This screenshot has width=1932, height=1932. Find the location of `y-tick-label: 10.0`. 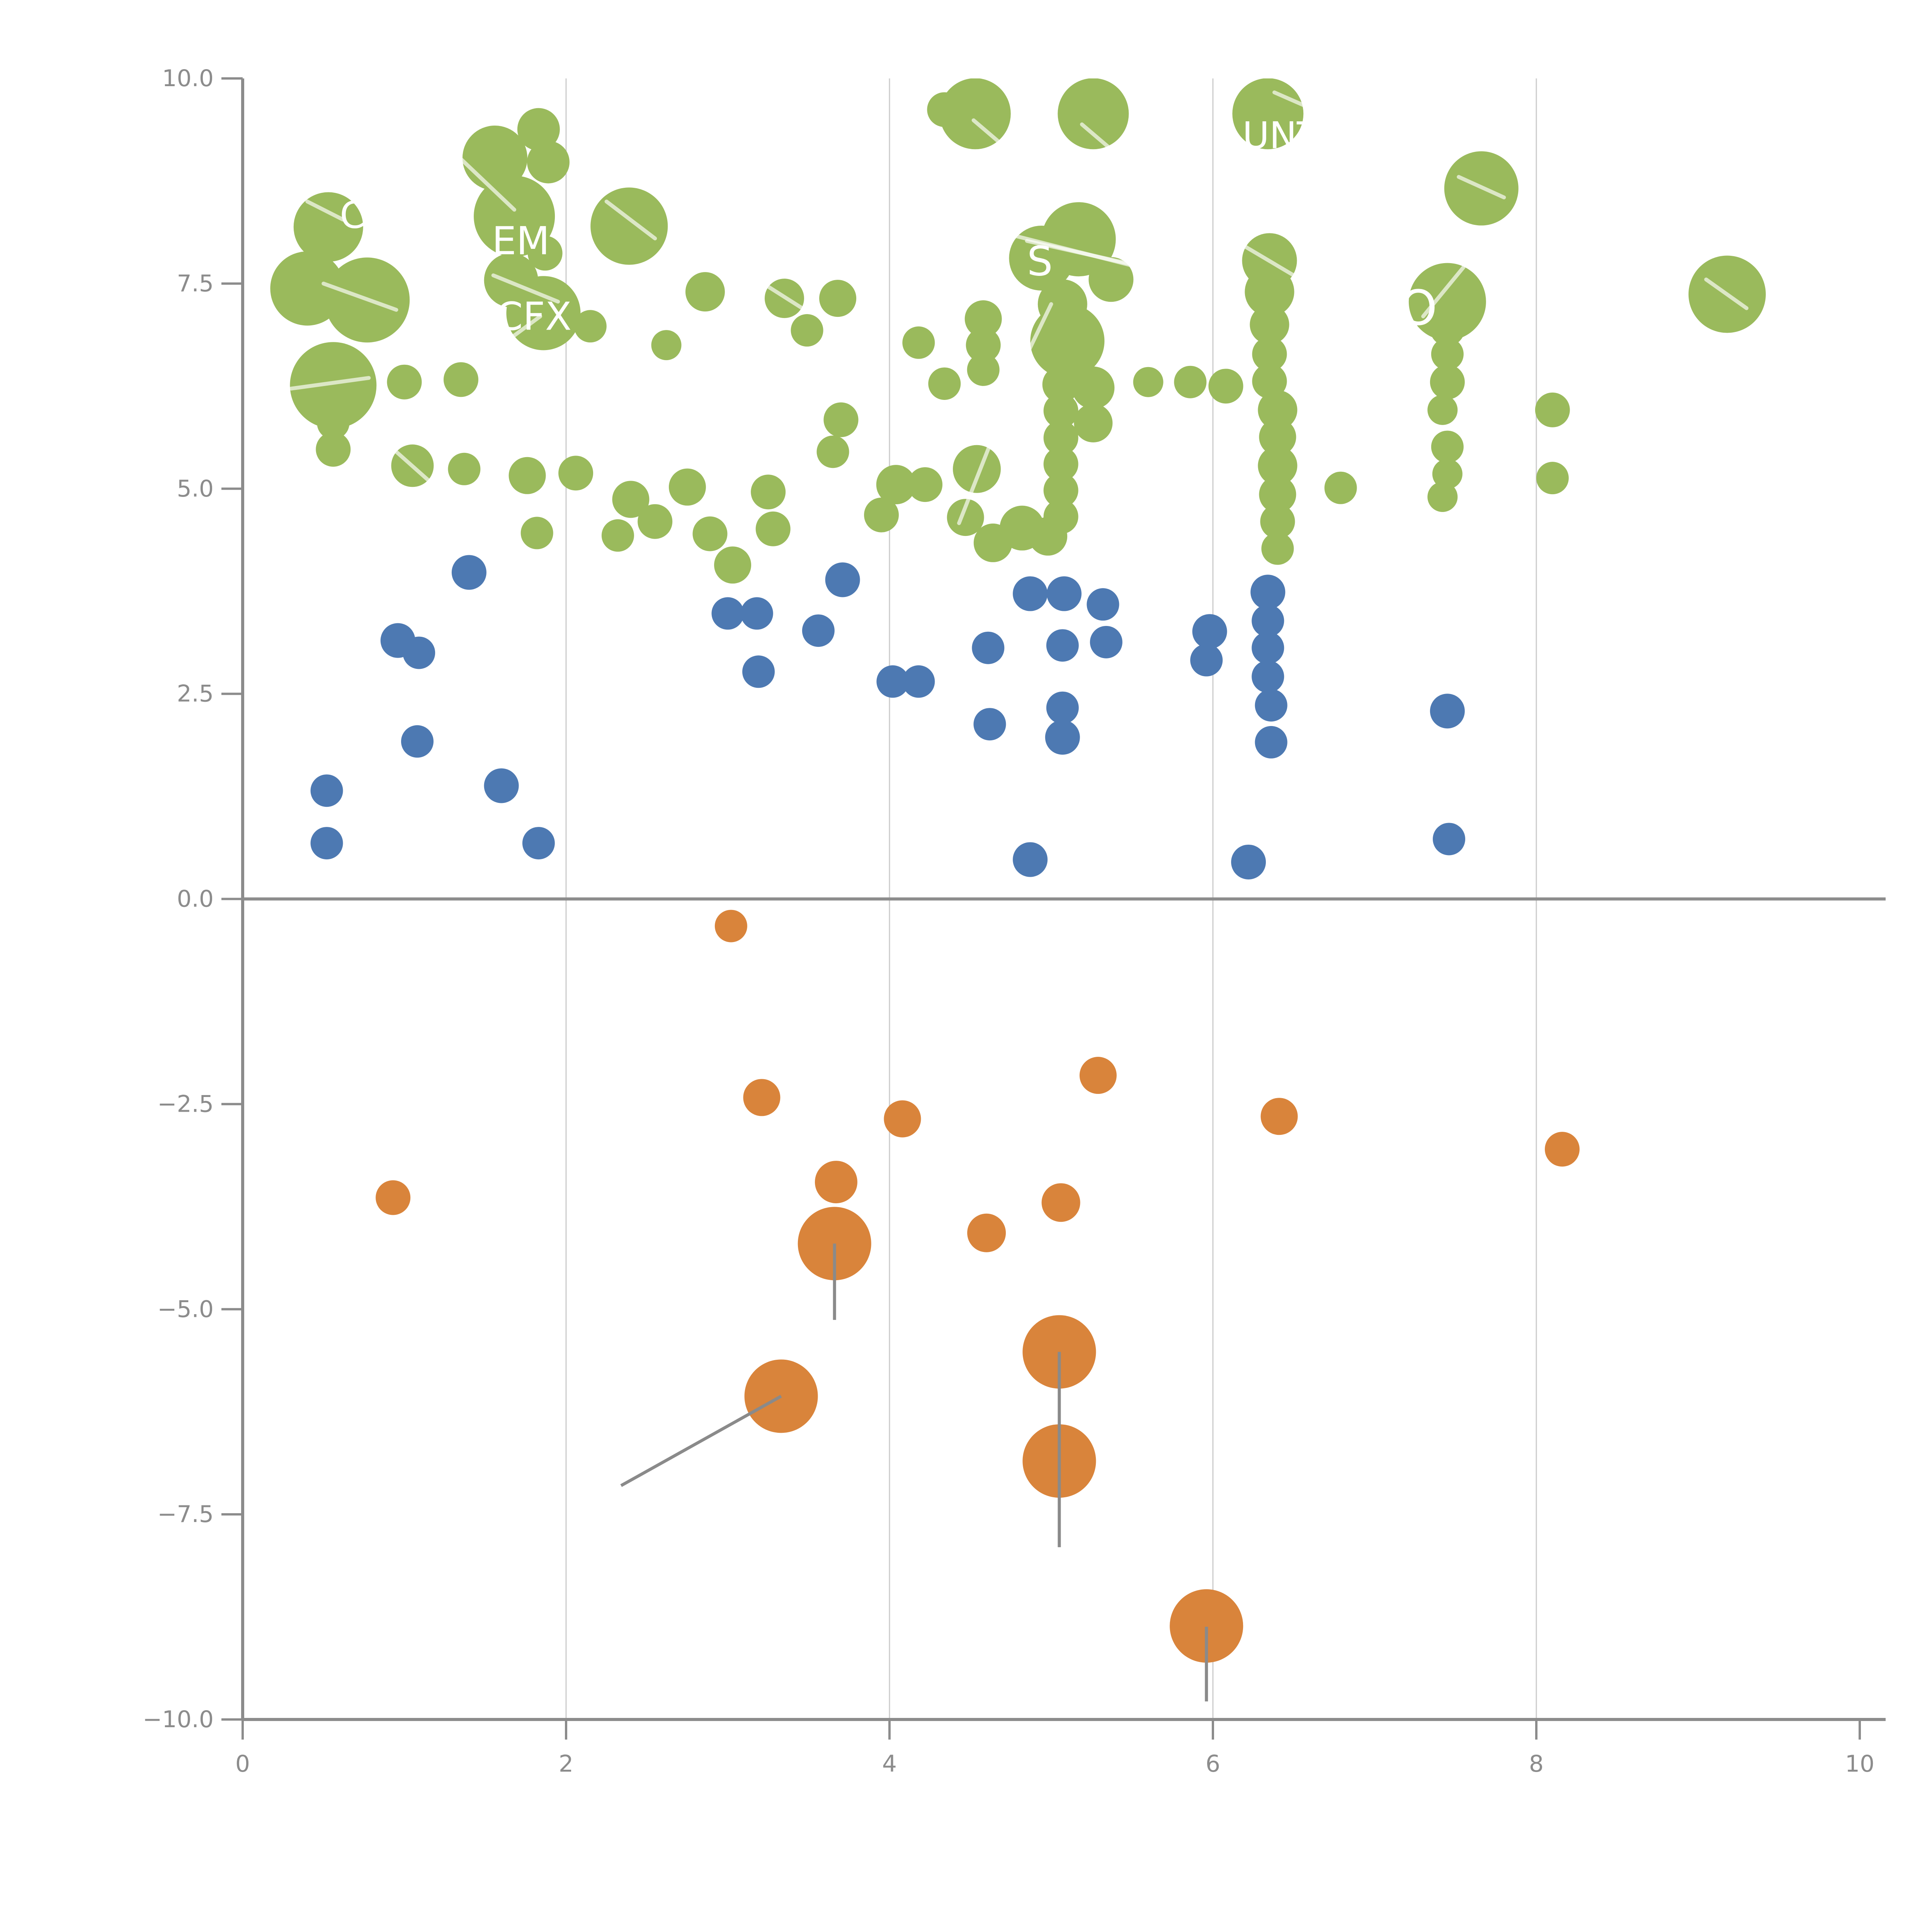

y-tick-label: 10.0 is located at coordinates (188, 78).